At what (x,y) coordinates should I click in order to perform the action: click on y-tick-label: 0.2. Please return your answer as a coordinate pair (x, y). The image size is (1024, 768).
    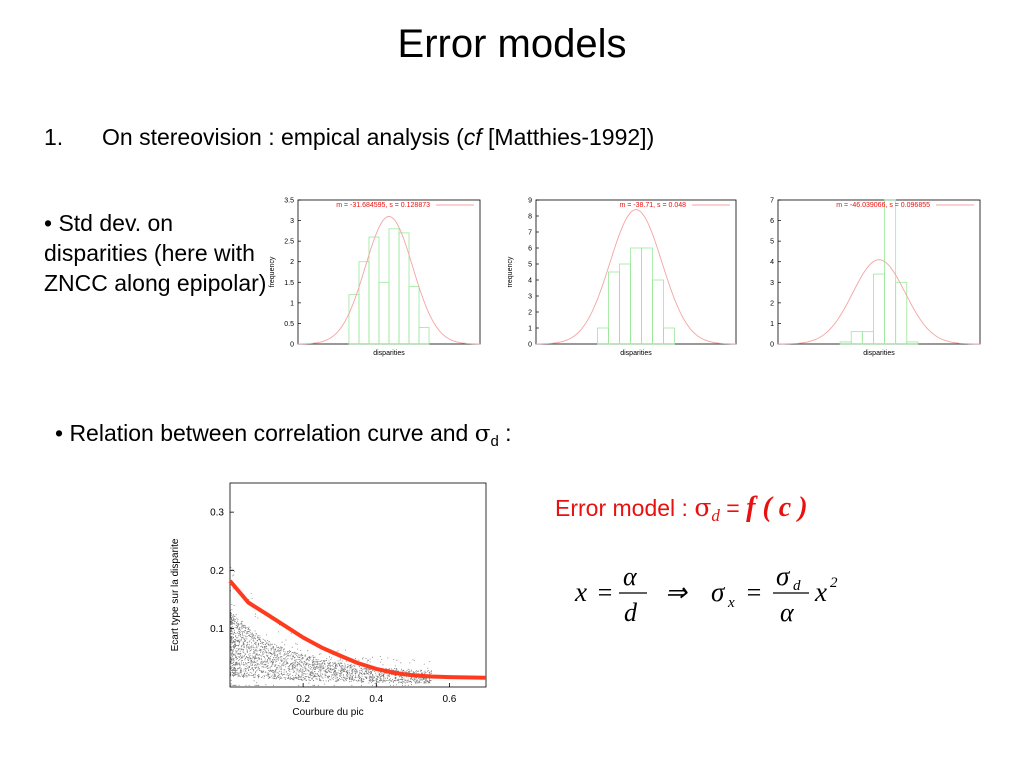
    Looking at the image, I should click on (217, 571).